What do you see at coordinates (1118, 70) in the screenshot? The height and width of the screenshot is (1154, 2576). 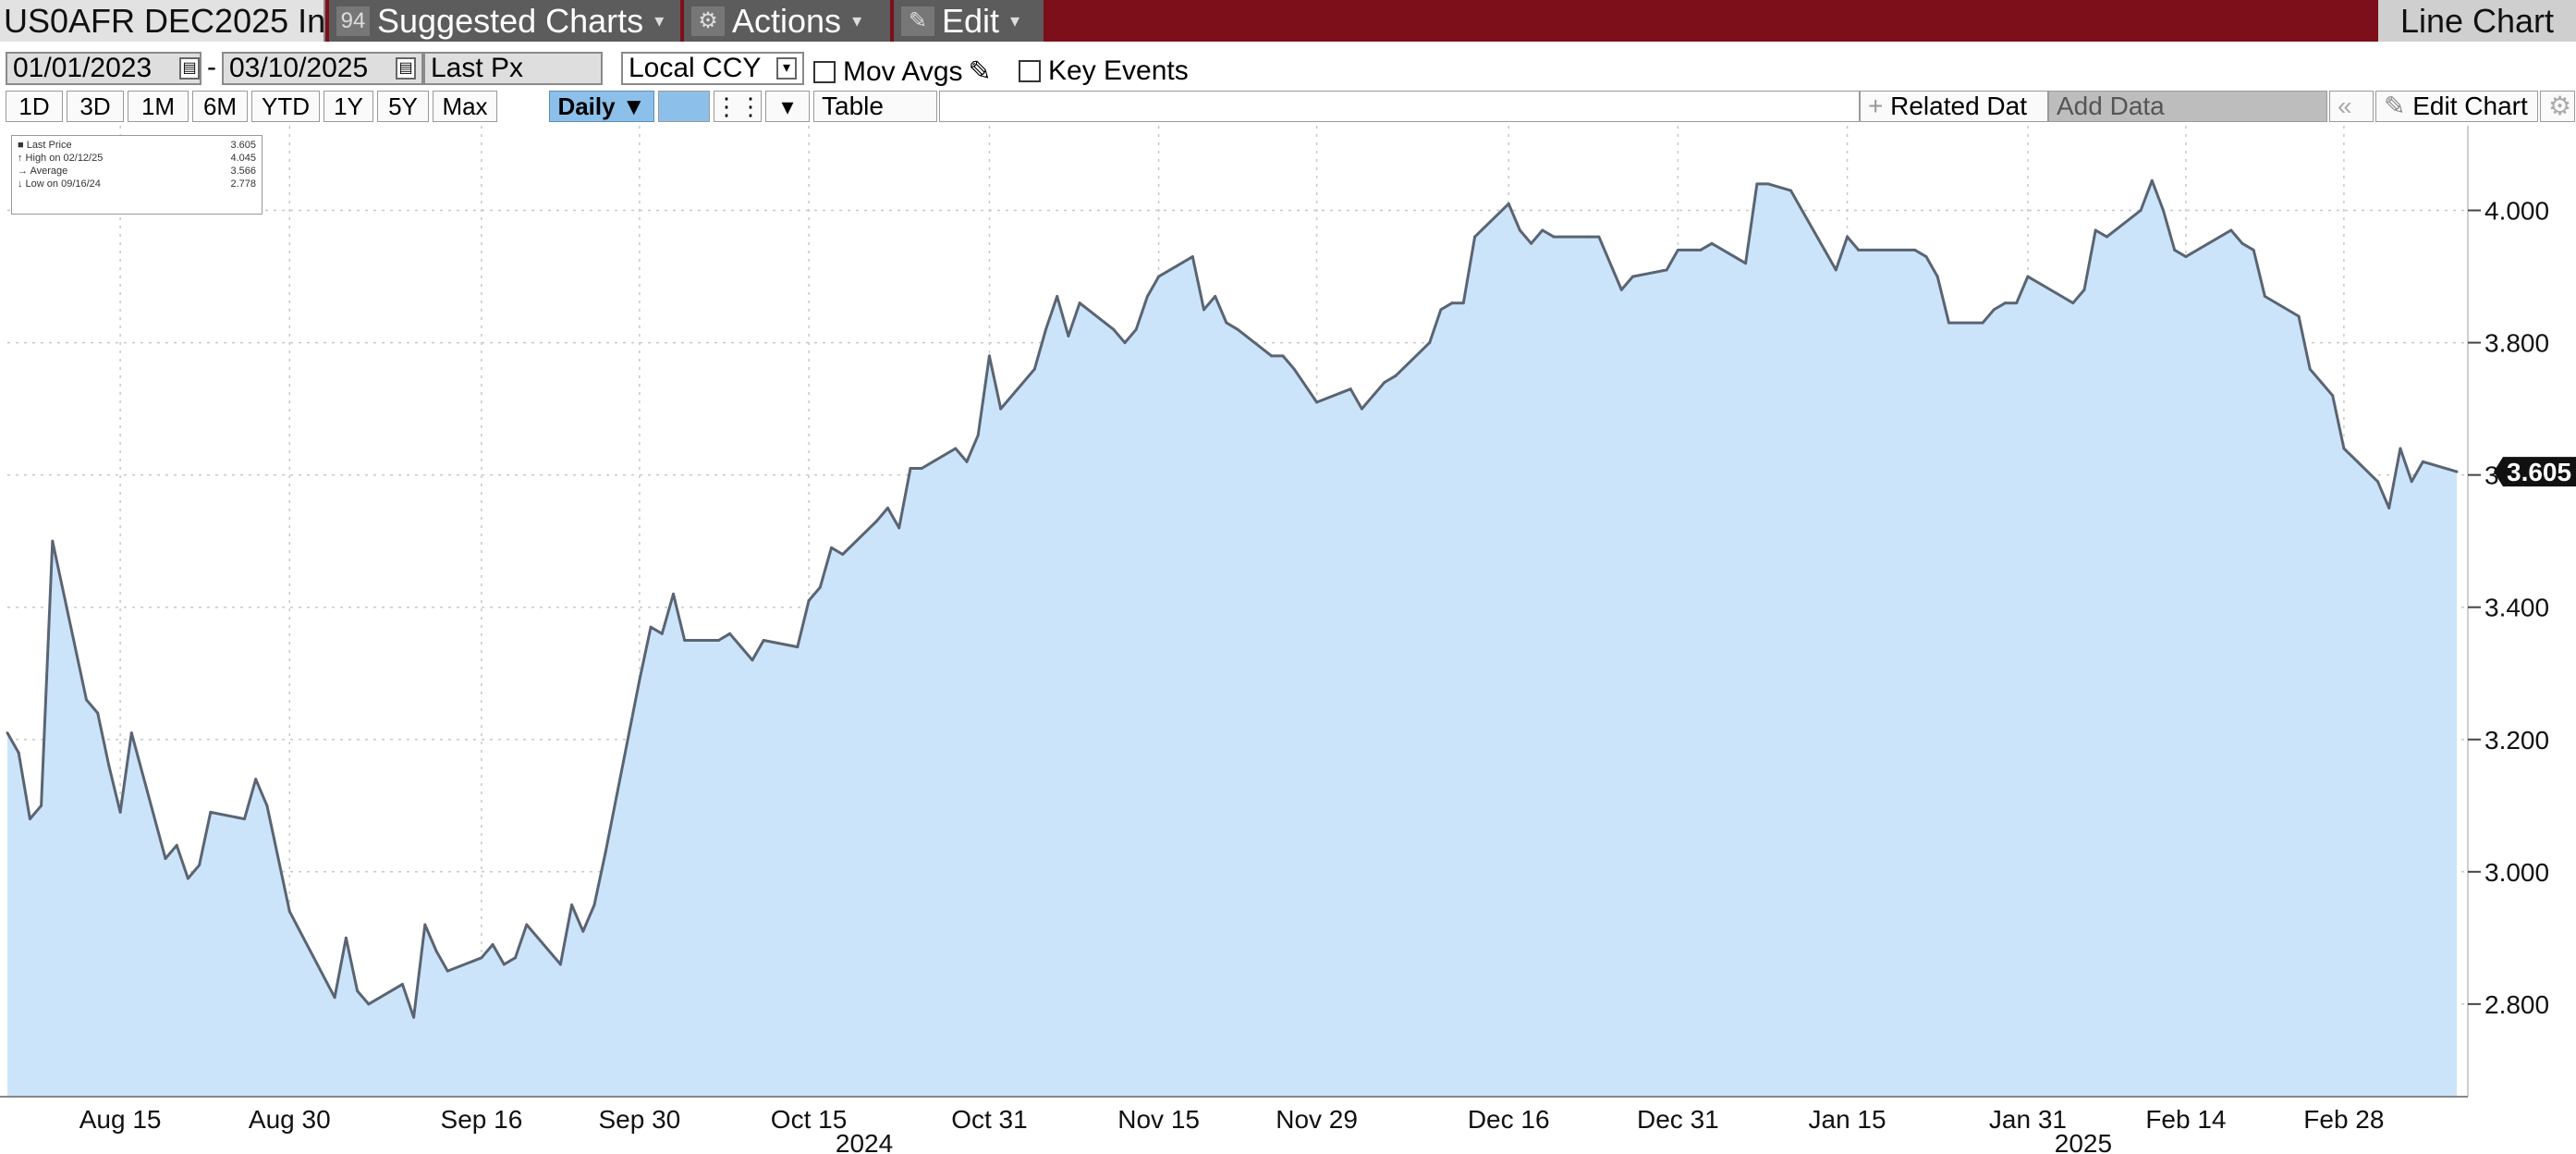 I see `key-events-label: Key Events` at bounding box center [1118, 70].